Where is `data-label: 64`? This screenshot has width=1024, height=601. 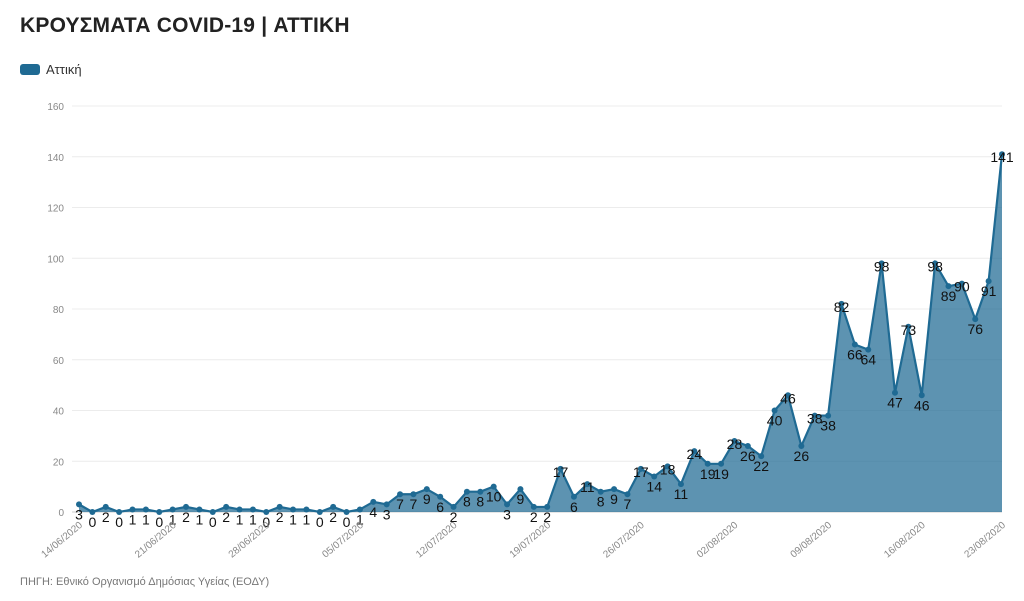
data-label: 64 is located at coordinates (868, 360).